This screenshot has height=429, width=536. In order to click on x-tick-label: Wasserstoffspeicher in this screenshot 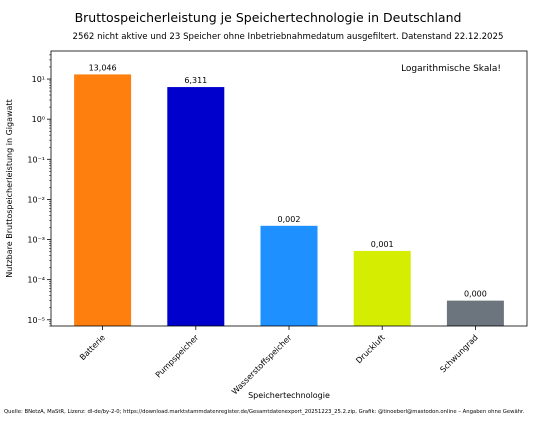, I will do `click(262, 365)`.